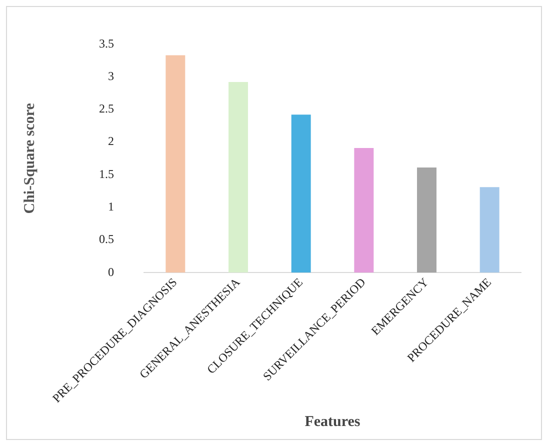 This screenshot has height=448, width=550. I want to click on y-tick-label: 0, so click(111, 271).